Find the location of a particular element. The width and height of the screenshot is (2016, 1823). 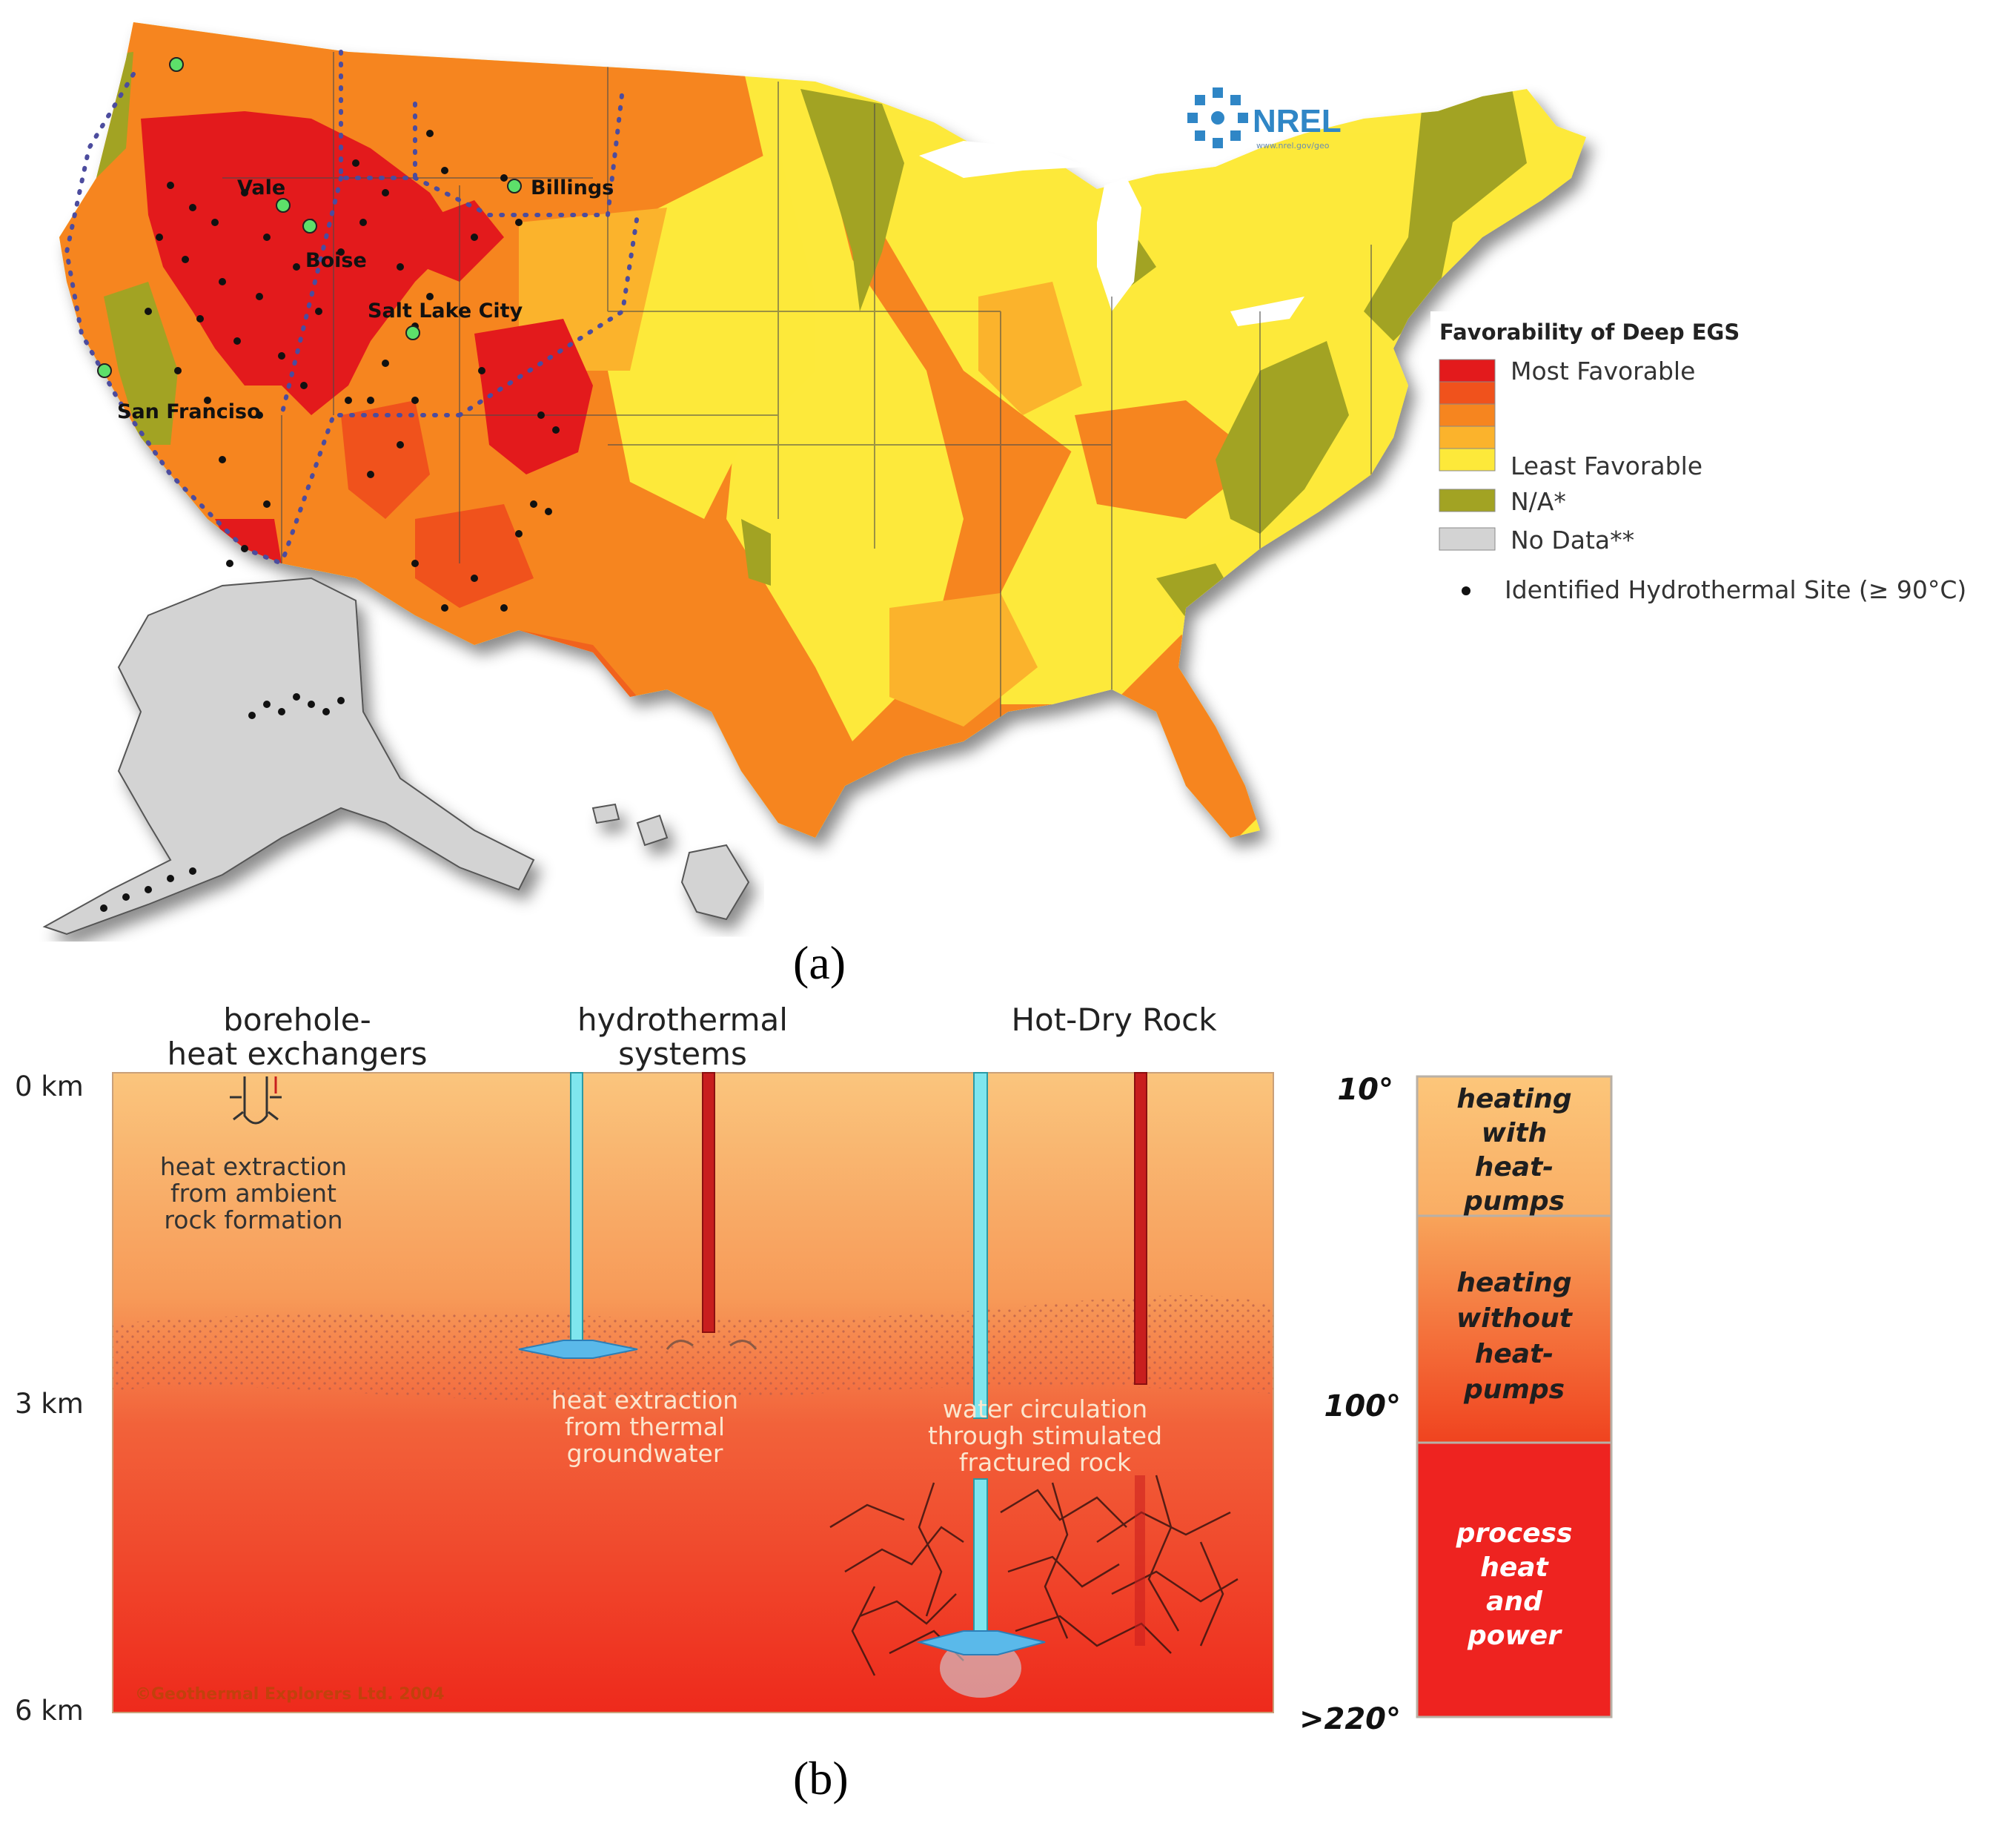

depth-6km: 6 km is located at coordinates (50, 1711).